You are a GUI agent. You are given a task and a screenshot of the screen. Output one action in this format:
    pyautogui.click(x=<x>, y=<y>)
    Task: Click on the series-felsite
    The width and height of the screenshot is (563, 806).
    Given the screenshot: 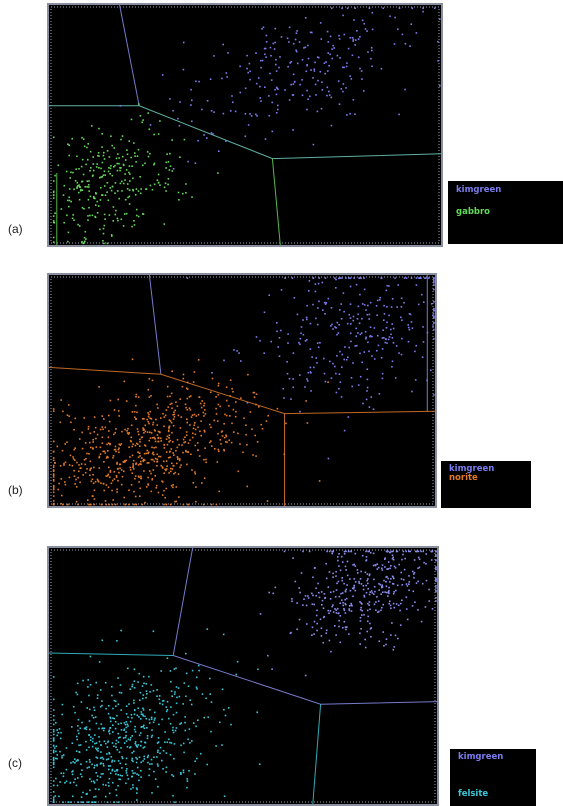 What is the action you would take?
    pyautogui.click(x=156, y=715)
    